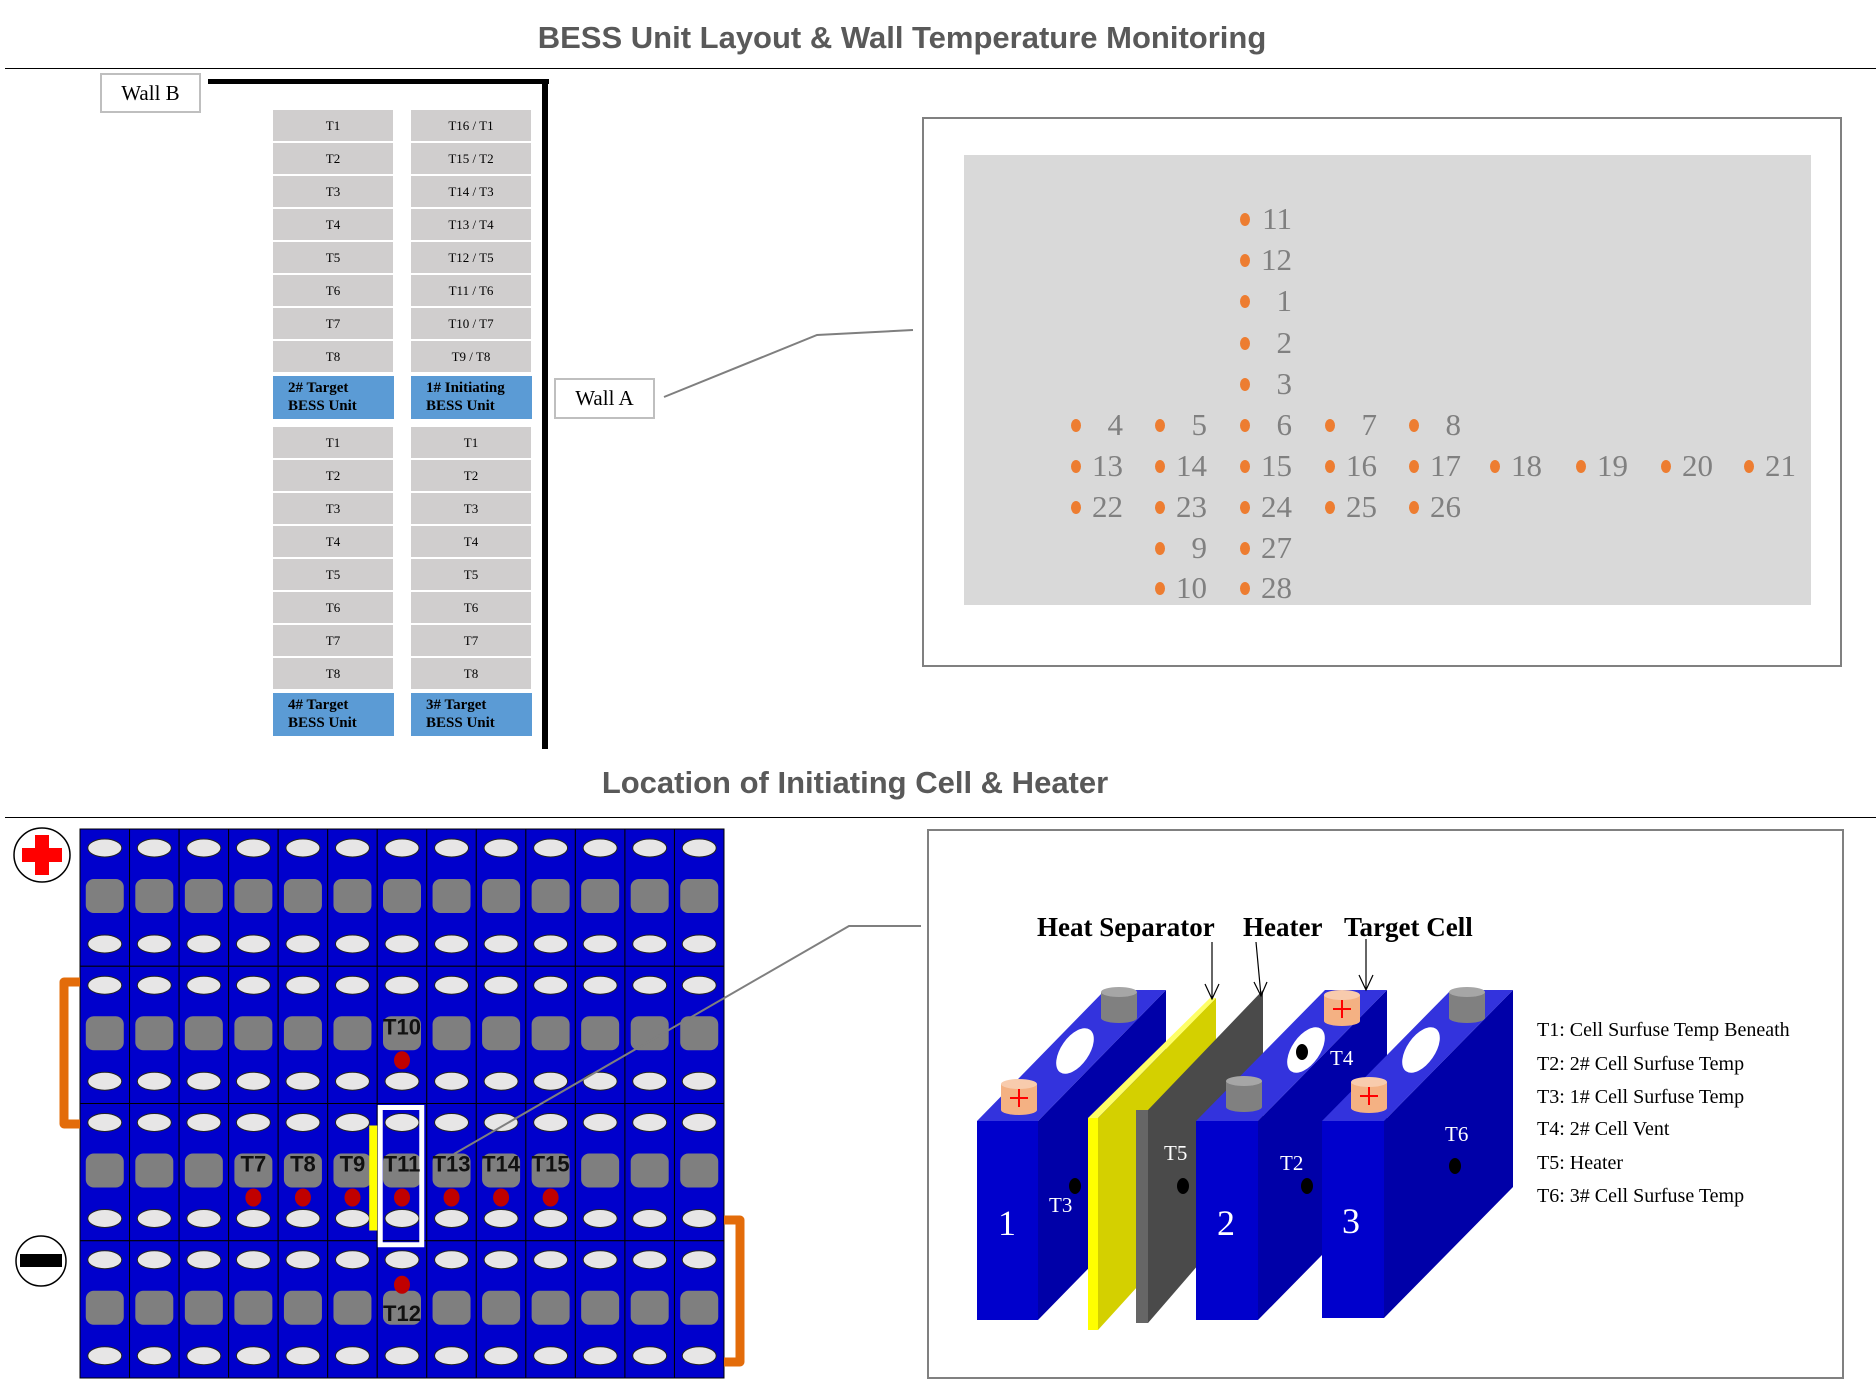  I want to click on sensor-number: 2, so click(1284, 342).